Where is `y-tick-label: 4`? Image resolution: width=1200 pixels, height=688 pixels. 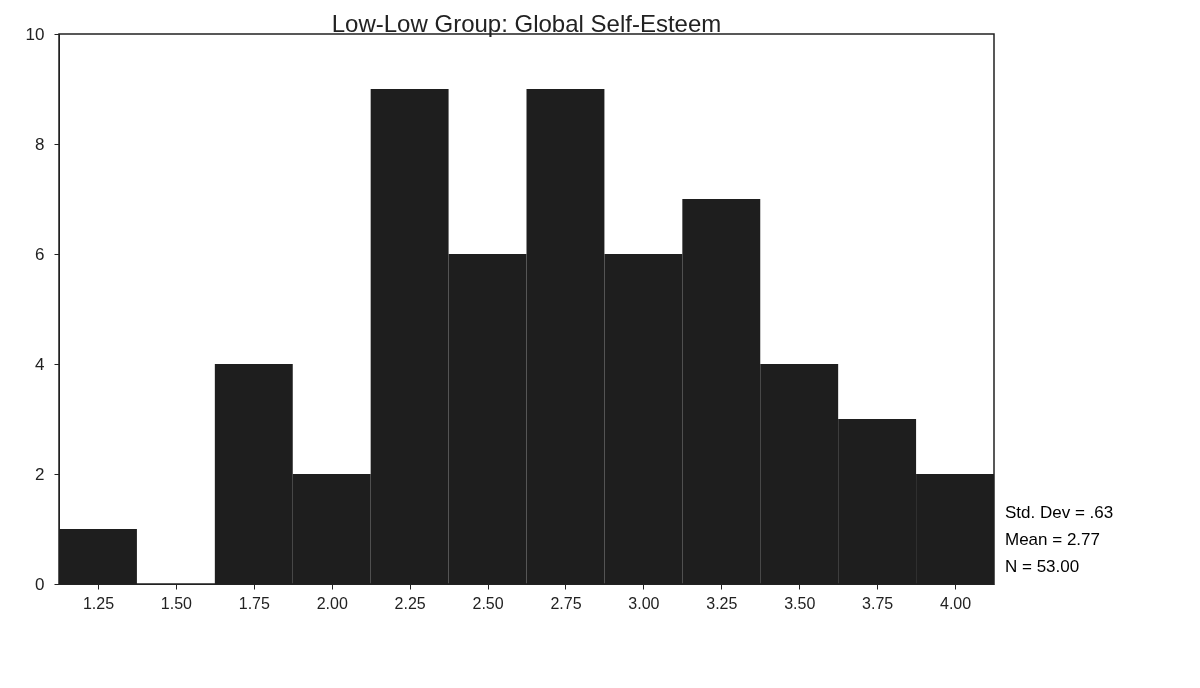 y-tick-label: 4 is located at coordinates (40, 364).